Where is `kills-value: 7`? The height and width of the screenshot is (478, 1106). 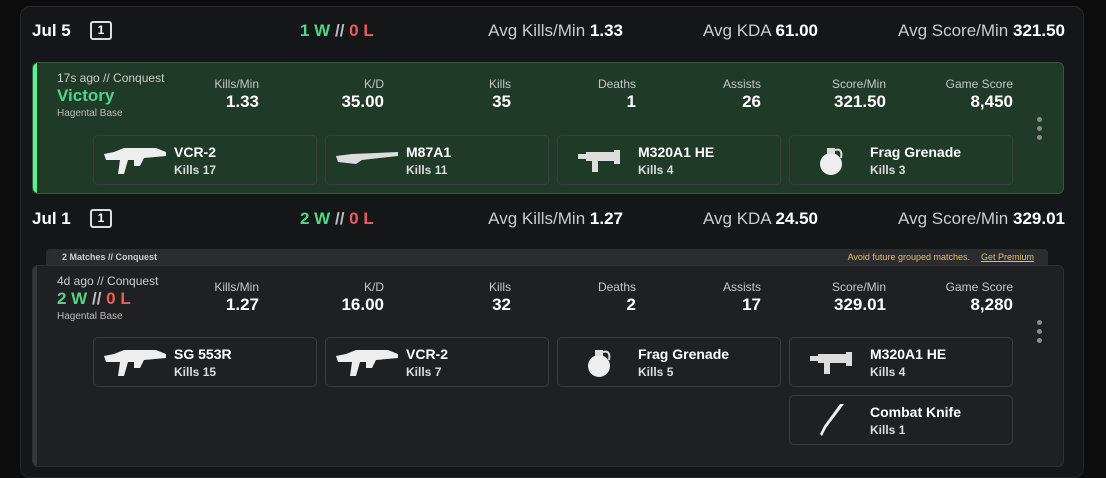
kills-value: 7 is located at coordinates (438, 372).